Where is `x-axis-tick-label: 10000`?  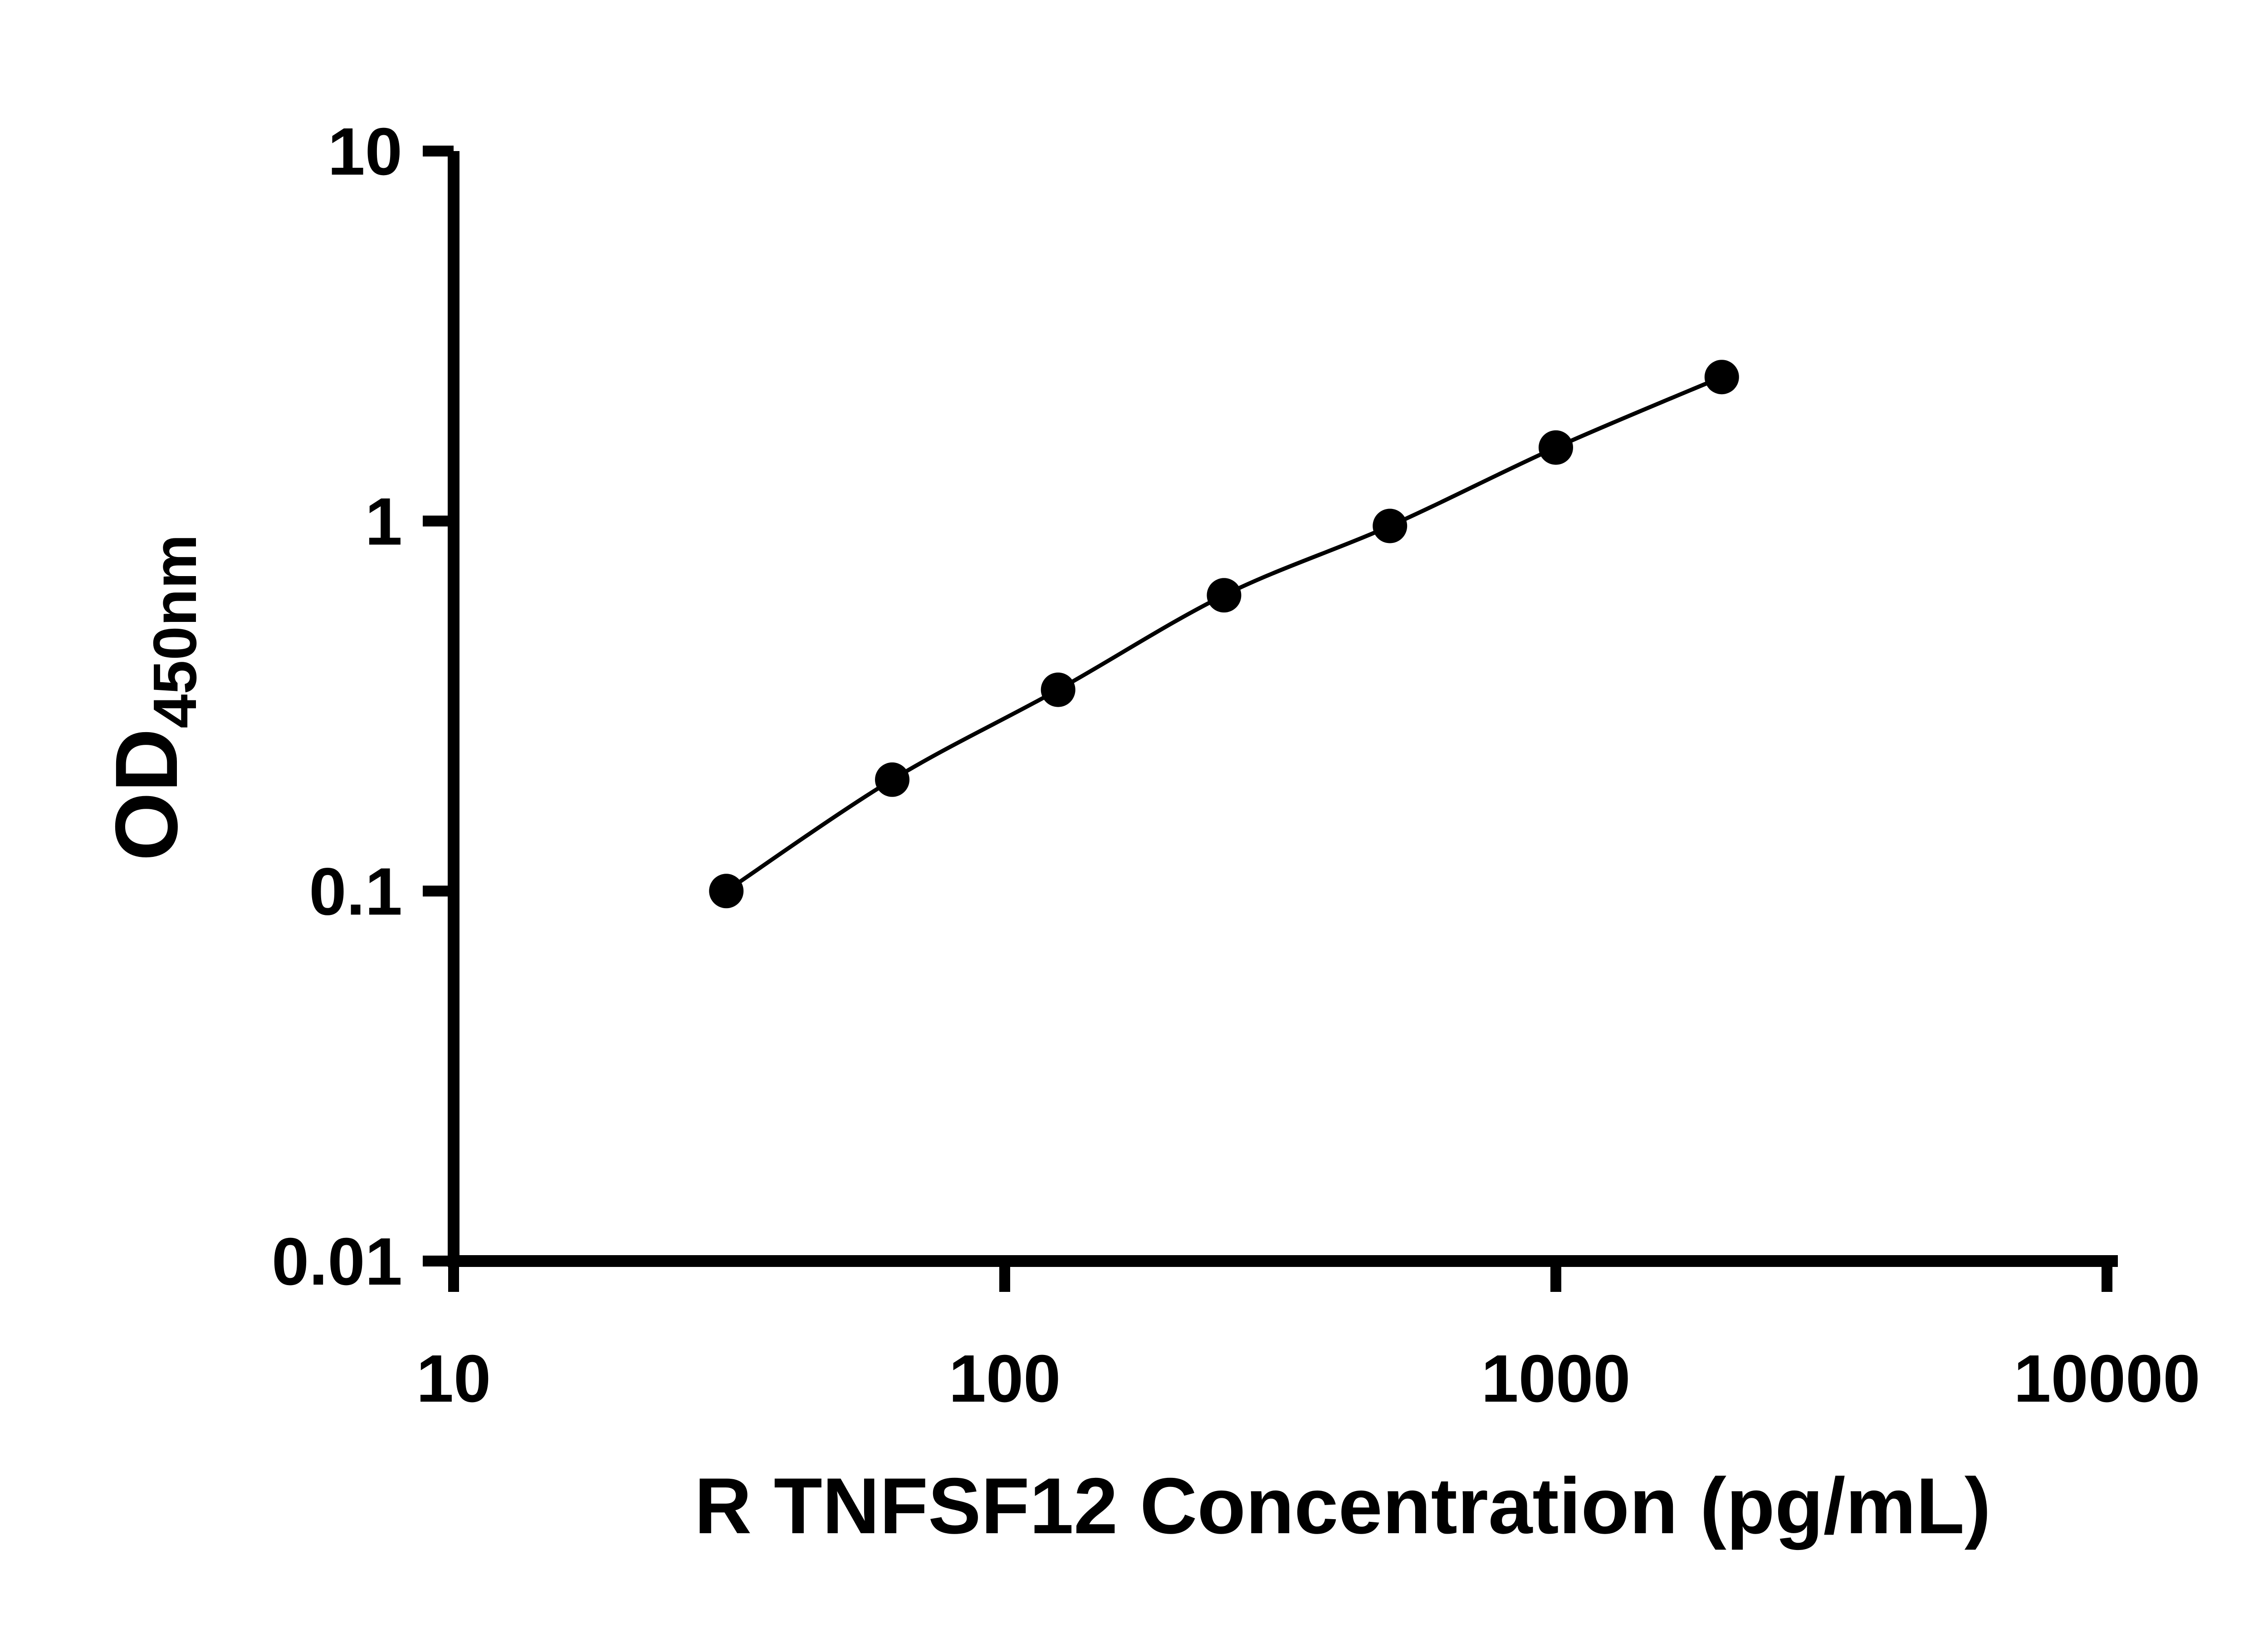
x-axis-tick-label: 10000 is located at coordinates (2107, 1378).